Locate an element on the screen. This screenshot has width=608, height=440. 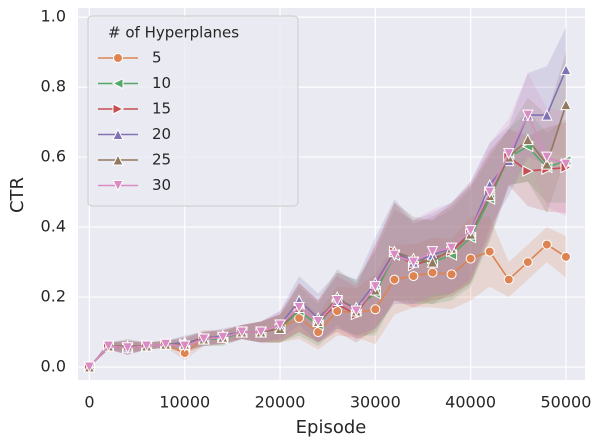
x-tick-label: 40000 is located at coordinates (470, 402).